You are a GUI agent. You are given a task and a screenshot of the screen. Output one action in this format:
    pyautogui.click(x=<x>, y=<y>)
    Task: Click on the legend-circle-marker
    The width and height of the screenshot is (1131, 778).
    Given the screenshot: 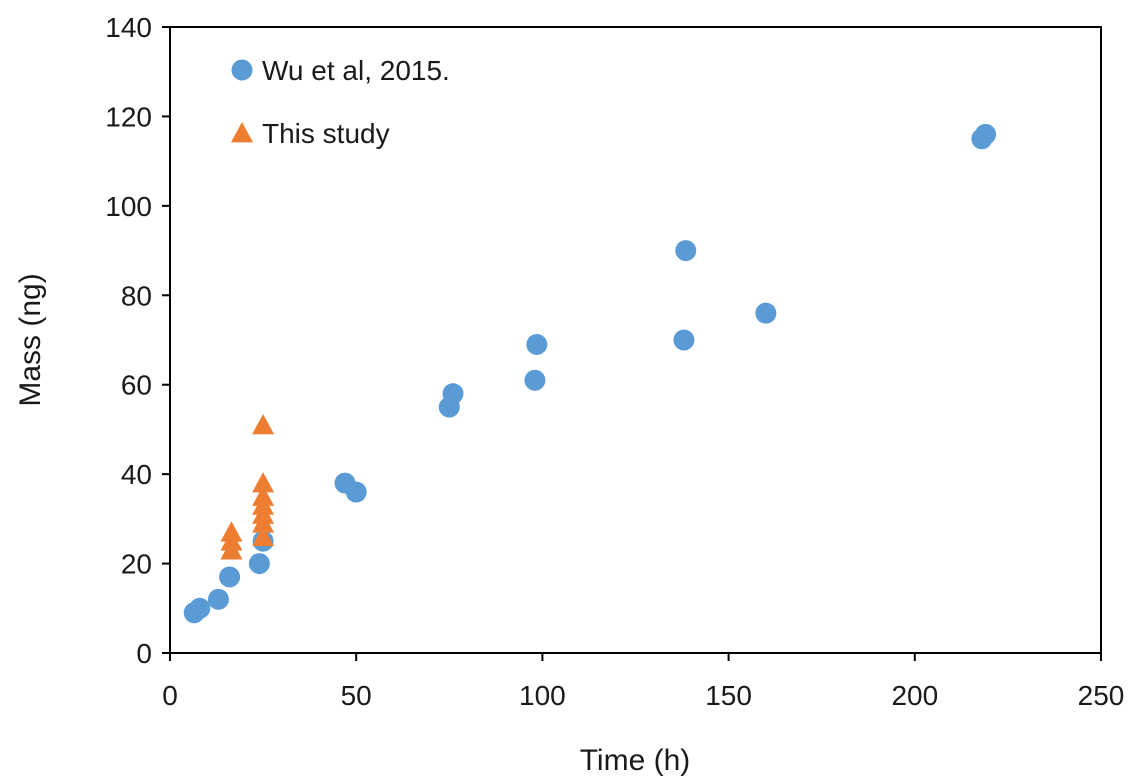 What is the action you would take?
    pyautogui.click(x=242, y=70)
    